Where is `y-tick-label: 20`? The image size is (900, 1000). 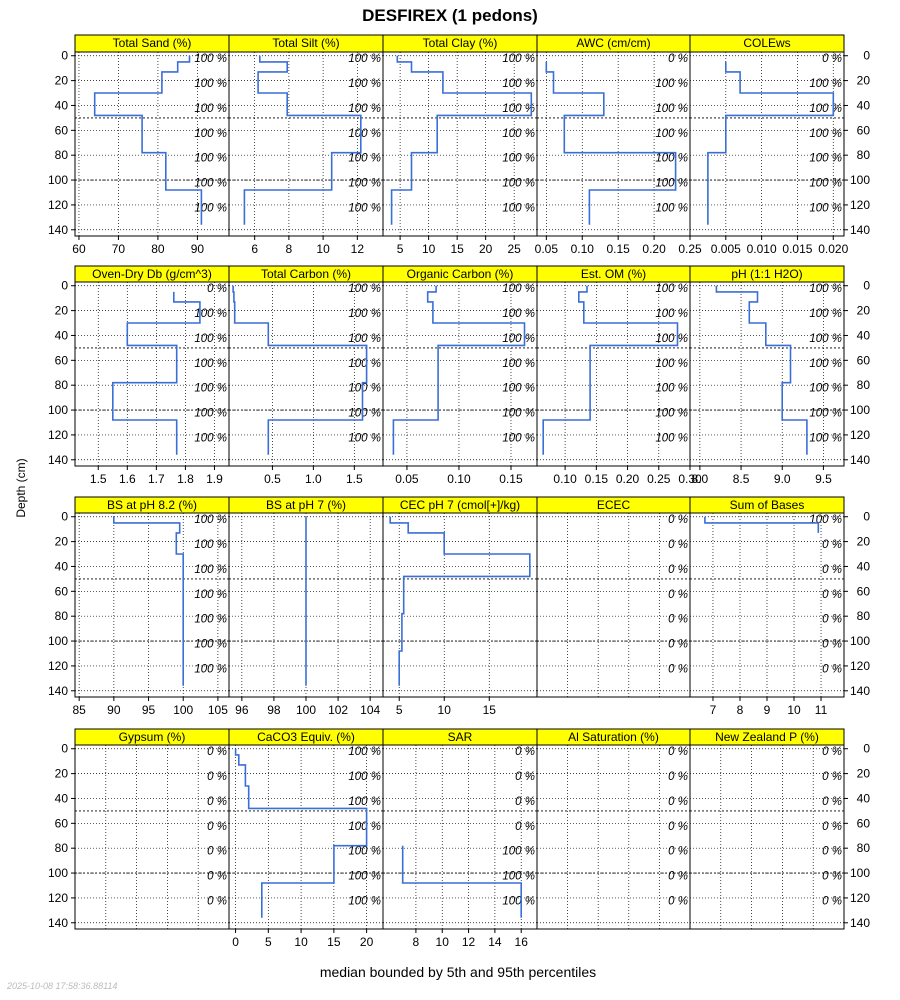
y-tick-label: 20 is located at coordinates (62, 311).